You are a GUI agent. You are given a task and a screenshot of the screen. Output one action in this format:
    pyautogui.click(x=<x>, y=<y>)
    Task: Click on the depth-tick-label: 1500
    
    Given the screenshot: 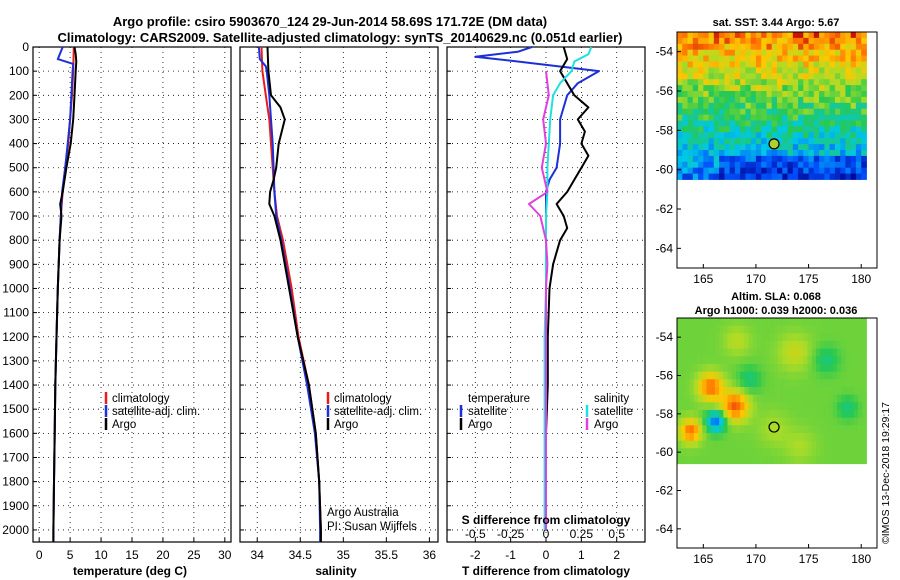 What is the action you would take?
    pyautogui.click(x=15, y=409)
    